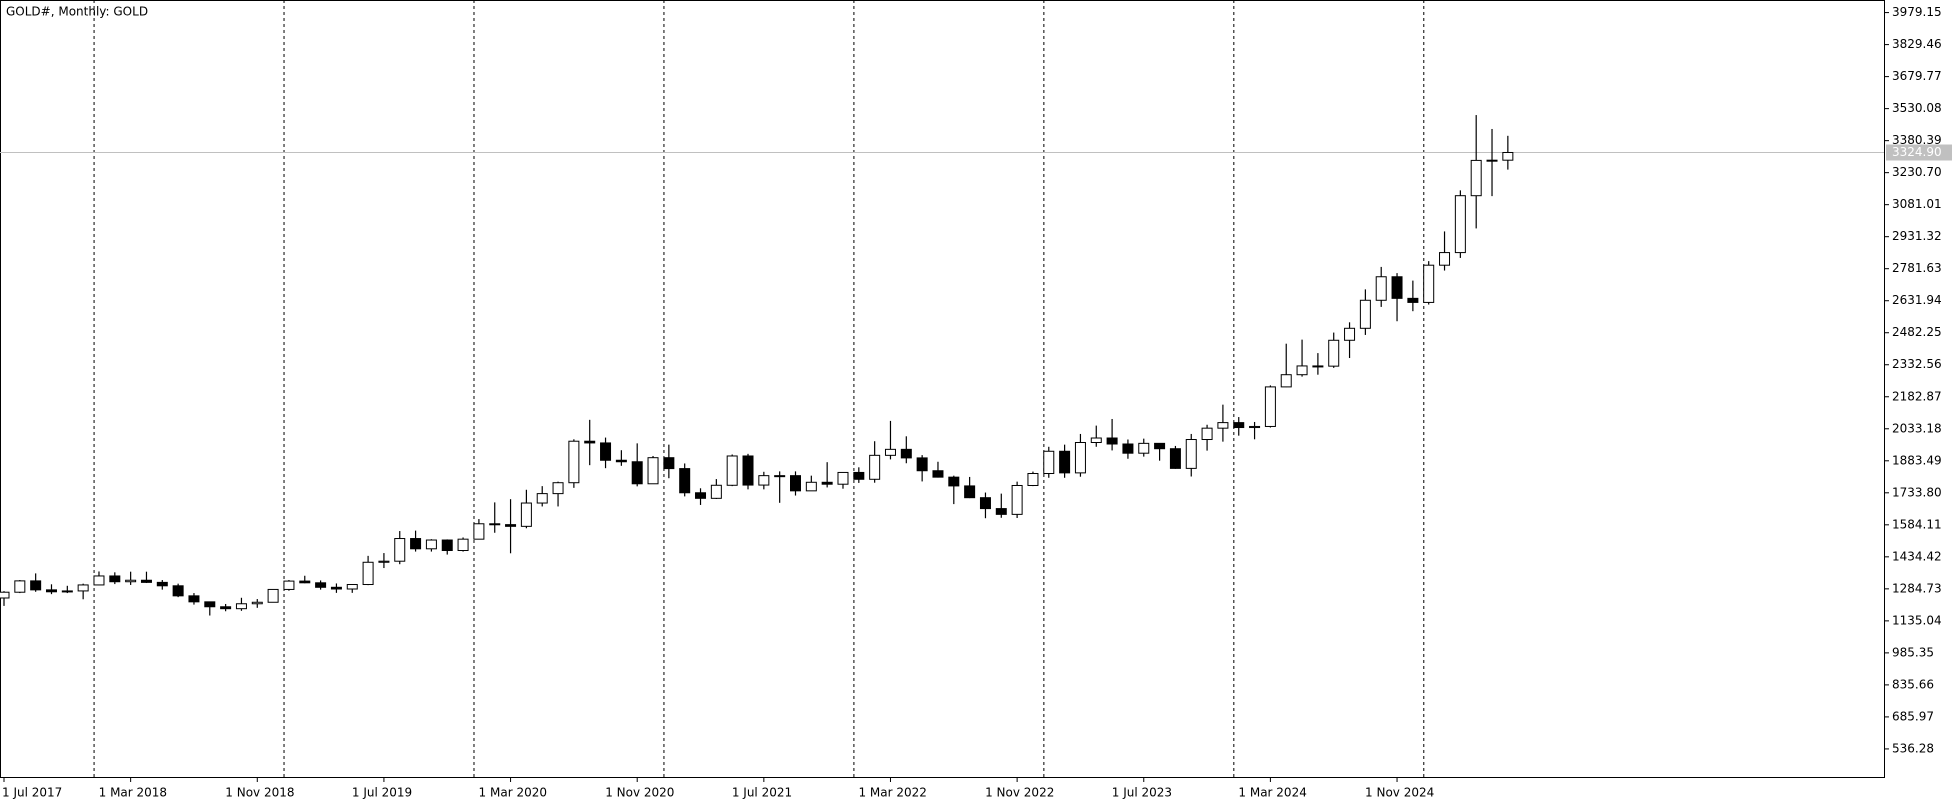  What do you see at coordinates (1917, 204) in the screenshot?
I see `y-tick-label: 3081.01` at bounding box center [1917, 204].